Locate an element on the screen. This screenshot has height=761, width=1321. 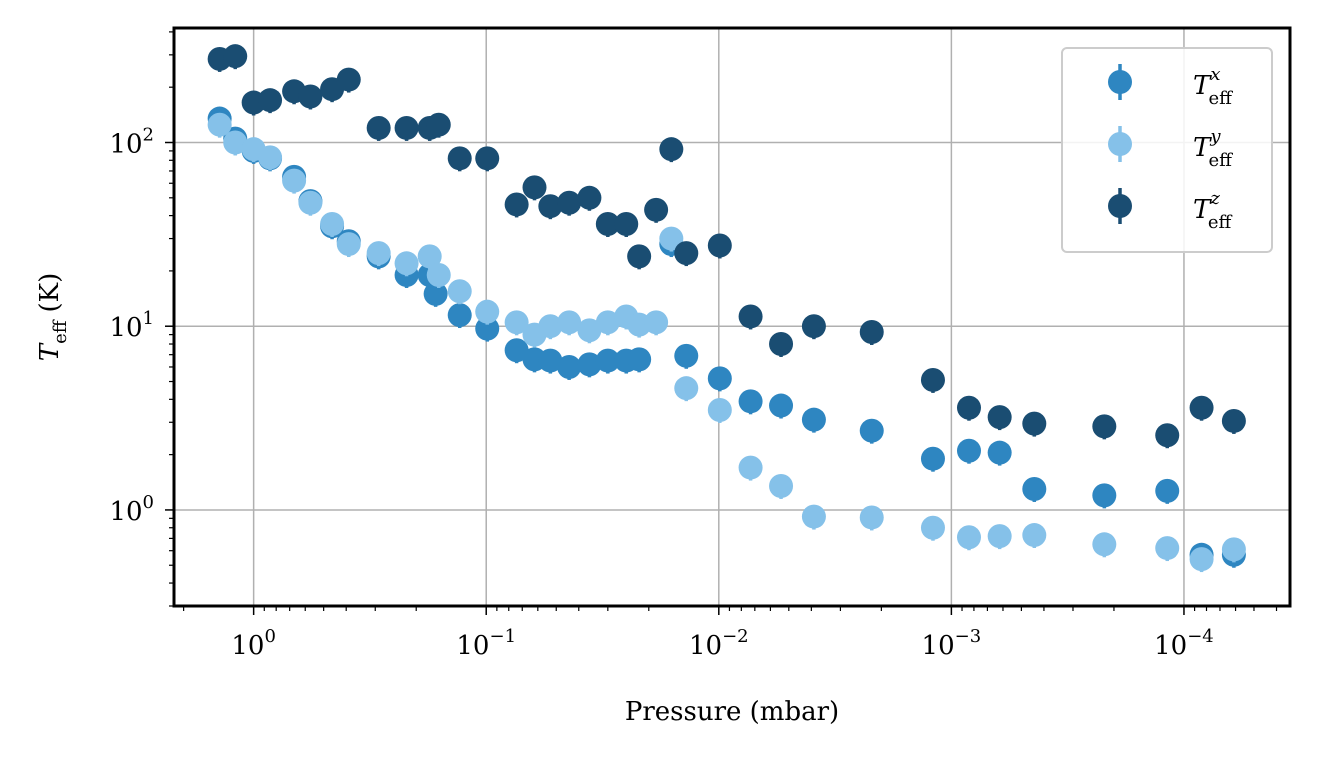
y-axis-label: Teff (K) is located at coordinates (53, 317).